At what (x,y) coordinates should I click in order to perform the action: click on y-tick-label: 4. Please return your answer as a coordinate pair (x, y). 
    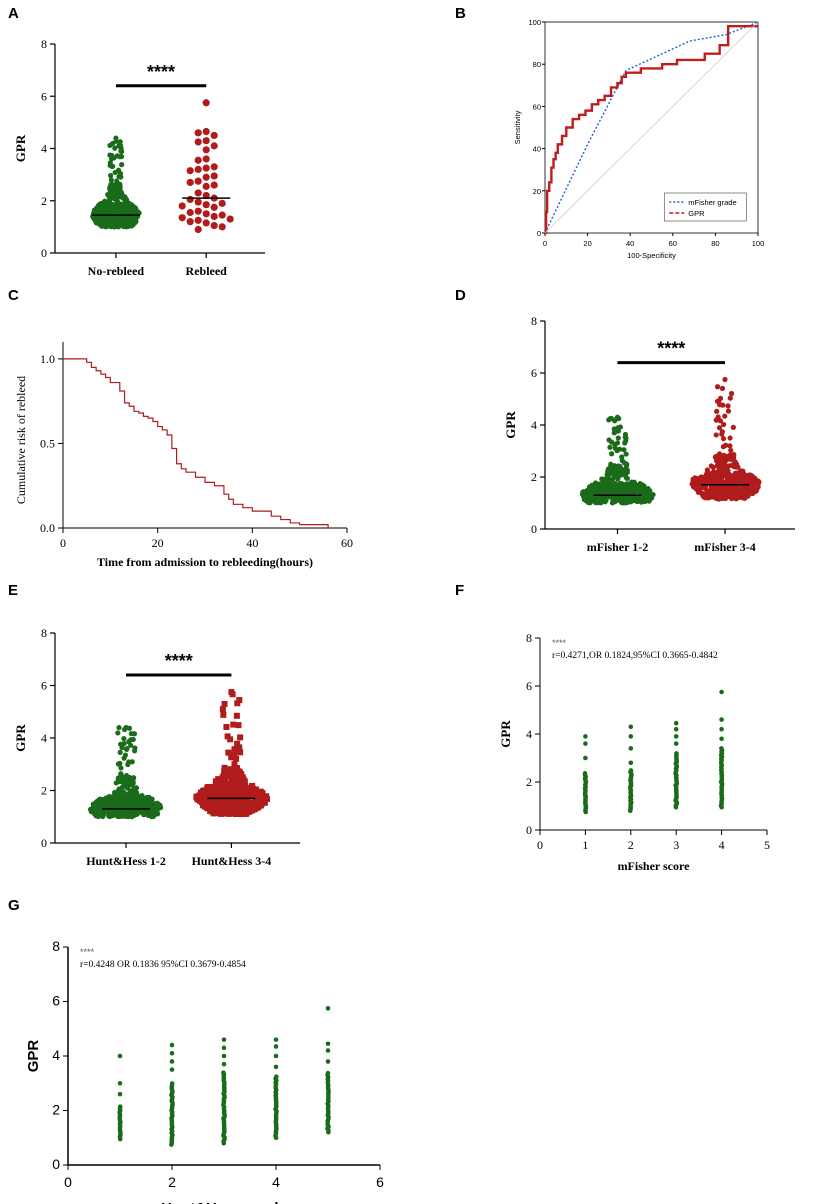
    Looking at the image, I should click on (529, 734).